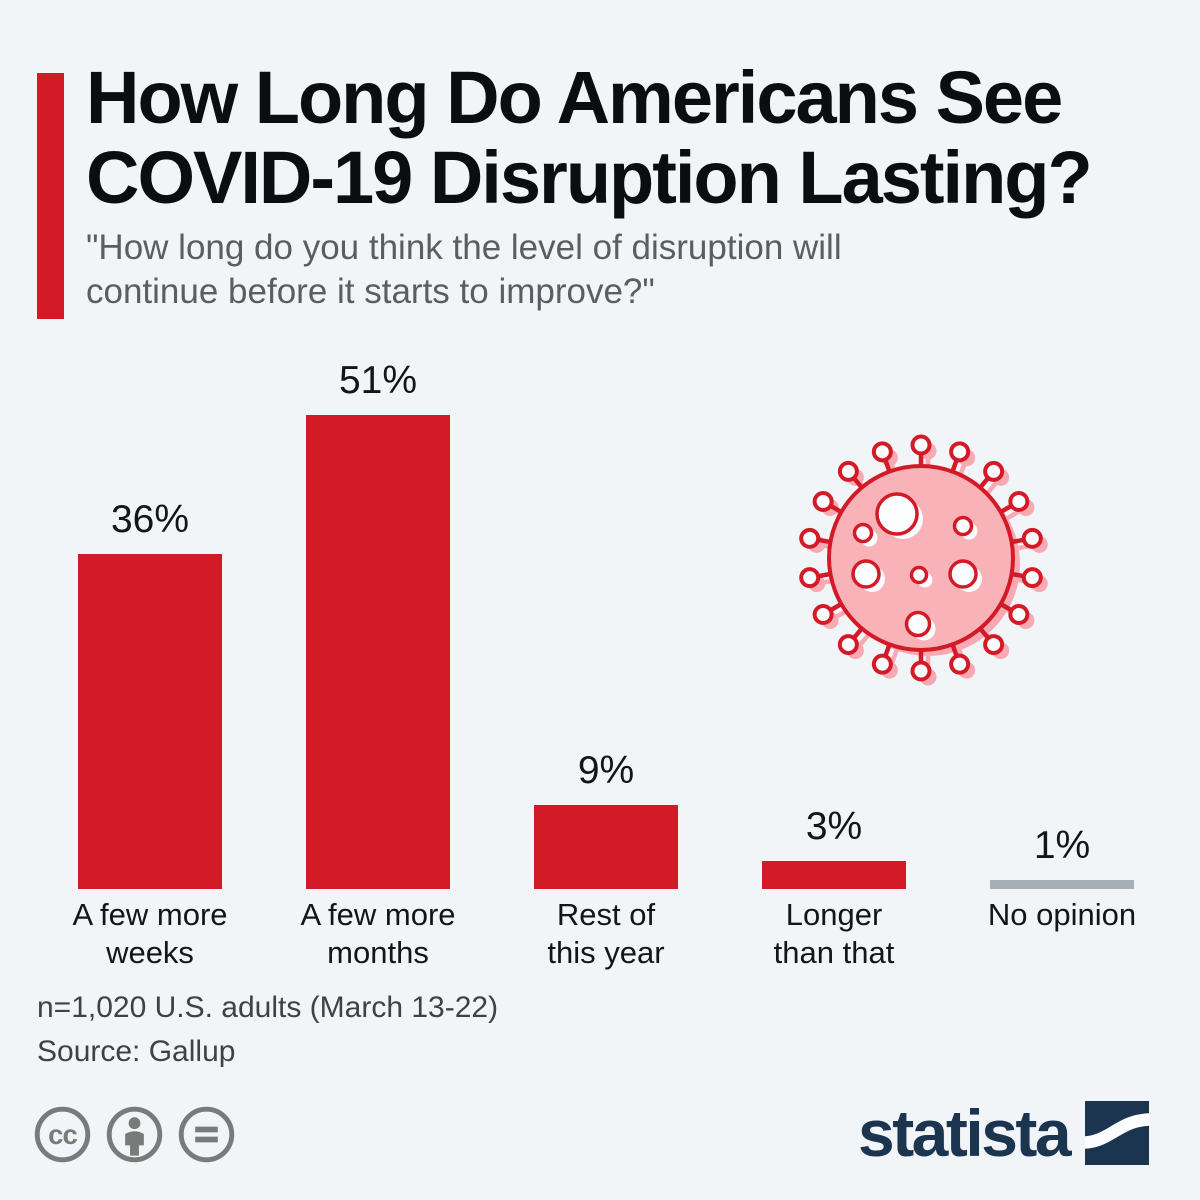  I want to click on title-line-1: How Long Do Americans See, so click(574, 97).